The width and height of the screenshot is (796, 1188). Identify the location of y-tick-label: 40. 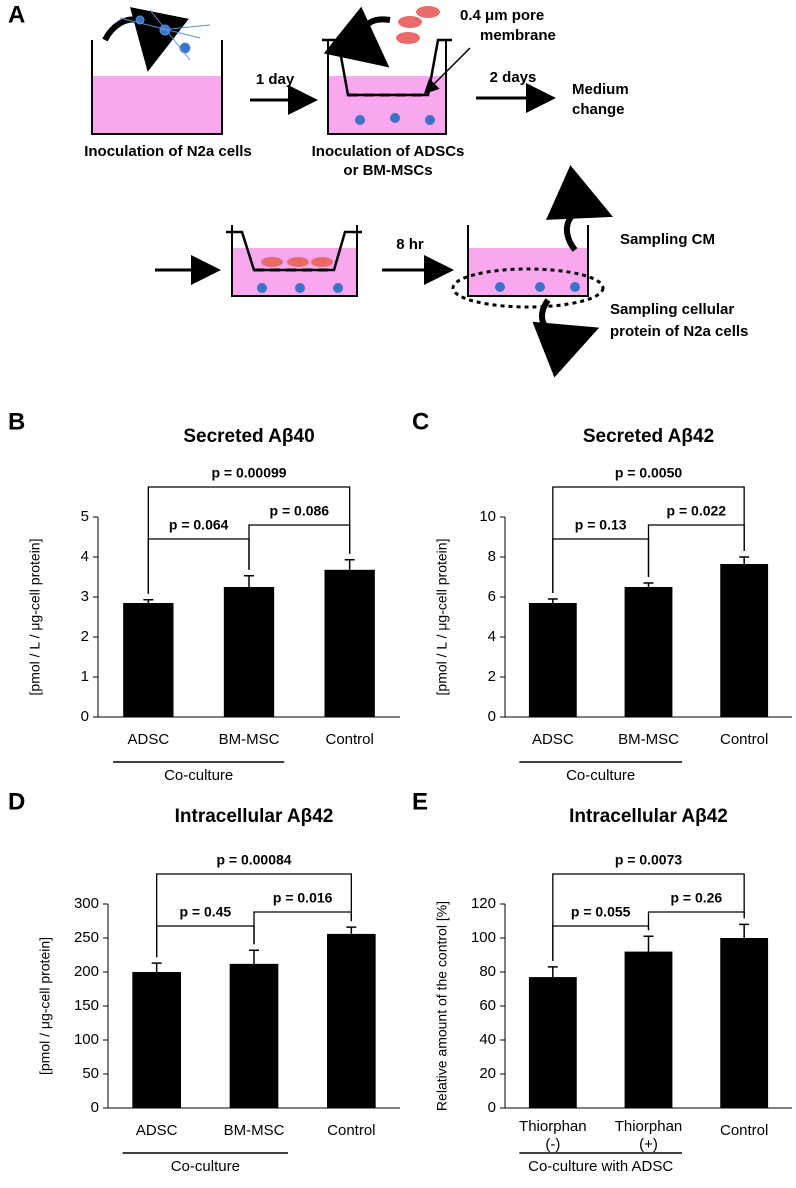
(487, 1039).